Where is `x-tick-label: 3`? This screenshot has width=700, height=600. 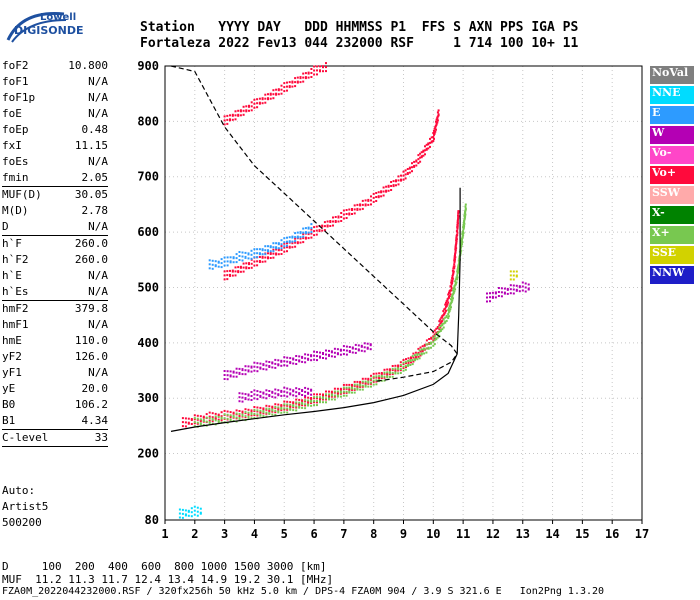
x-tick-label: 3 is located at coordinates (224, 534).